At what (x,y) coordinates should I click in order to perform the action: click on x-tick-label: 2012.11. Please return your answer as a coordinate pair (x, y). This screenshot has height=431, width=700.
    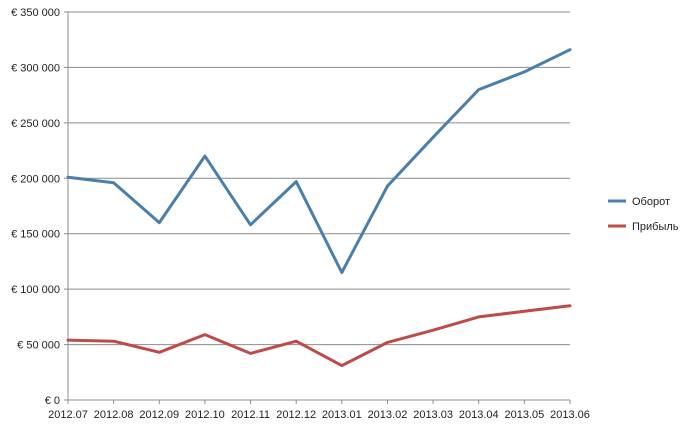
    Looking at the image, I should click on (250, 415).